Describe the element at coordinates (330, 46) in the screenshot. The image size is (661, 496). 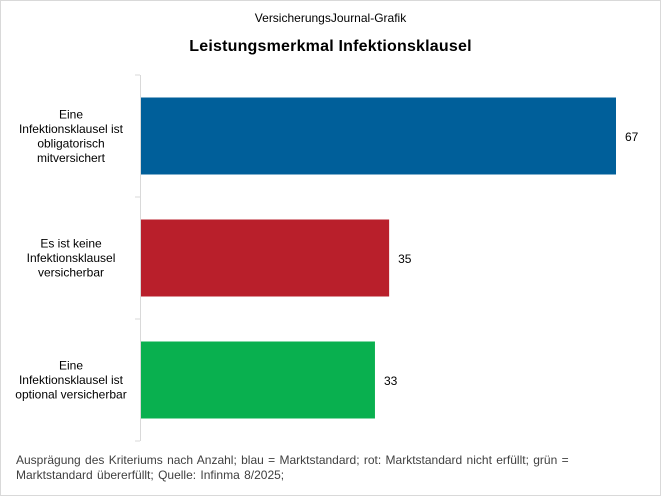
I see `chart-title: Leistungsmerkmal Infektionsklausel` at that location.